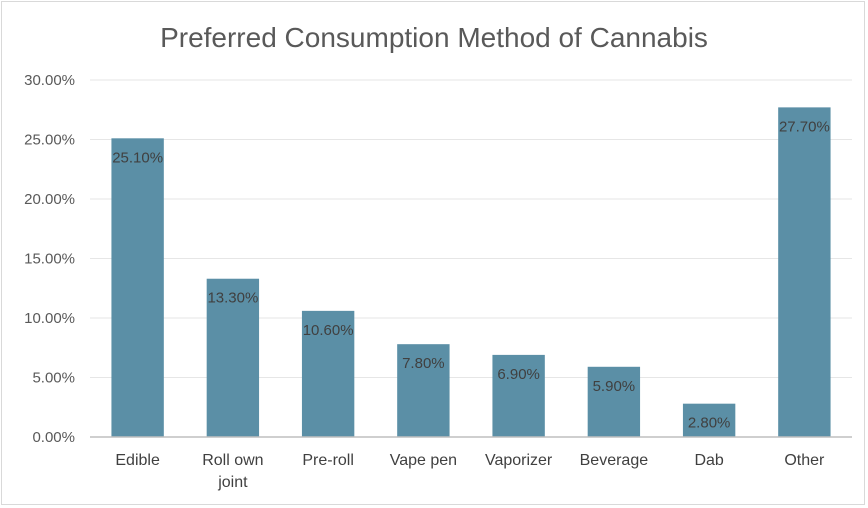  Describe the element at coordinates (804, 126) in the screenshot. I see `data-label: 27.70%` at that location.